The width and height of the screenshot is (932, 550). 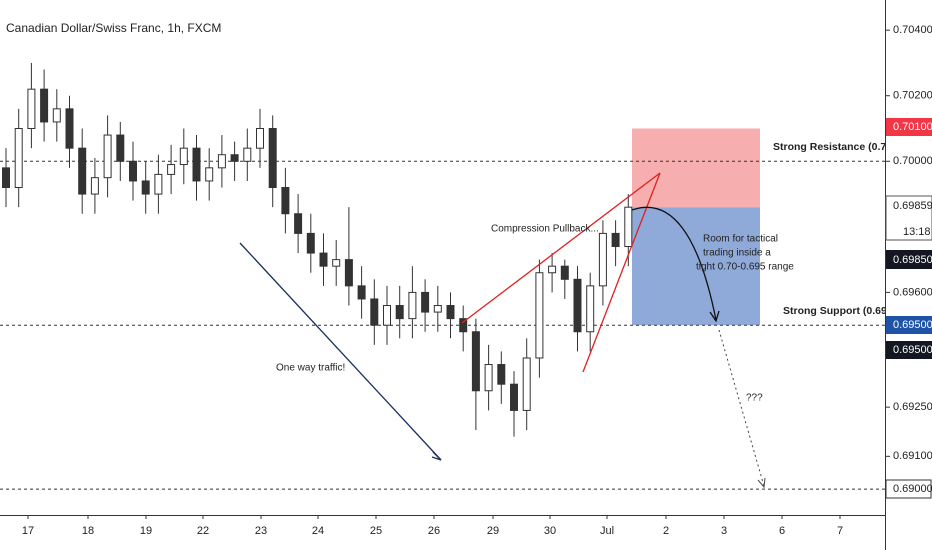 What do you see at coordinates (310, 368) in the screenshot?
I see `annotation: One way traffic!` at bounding box center [310, 368].